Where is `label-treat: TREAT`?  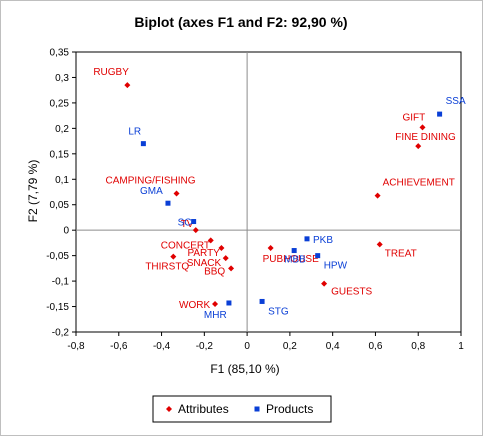
label-treat: TREAT is located at coordinates (401, 253).